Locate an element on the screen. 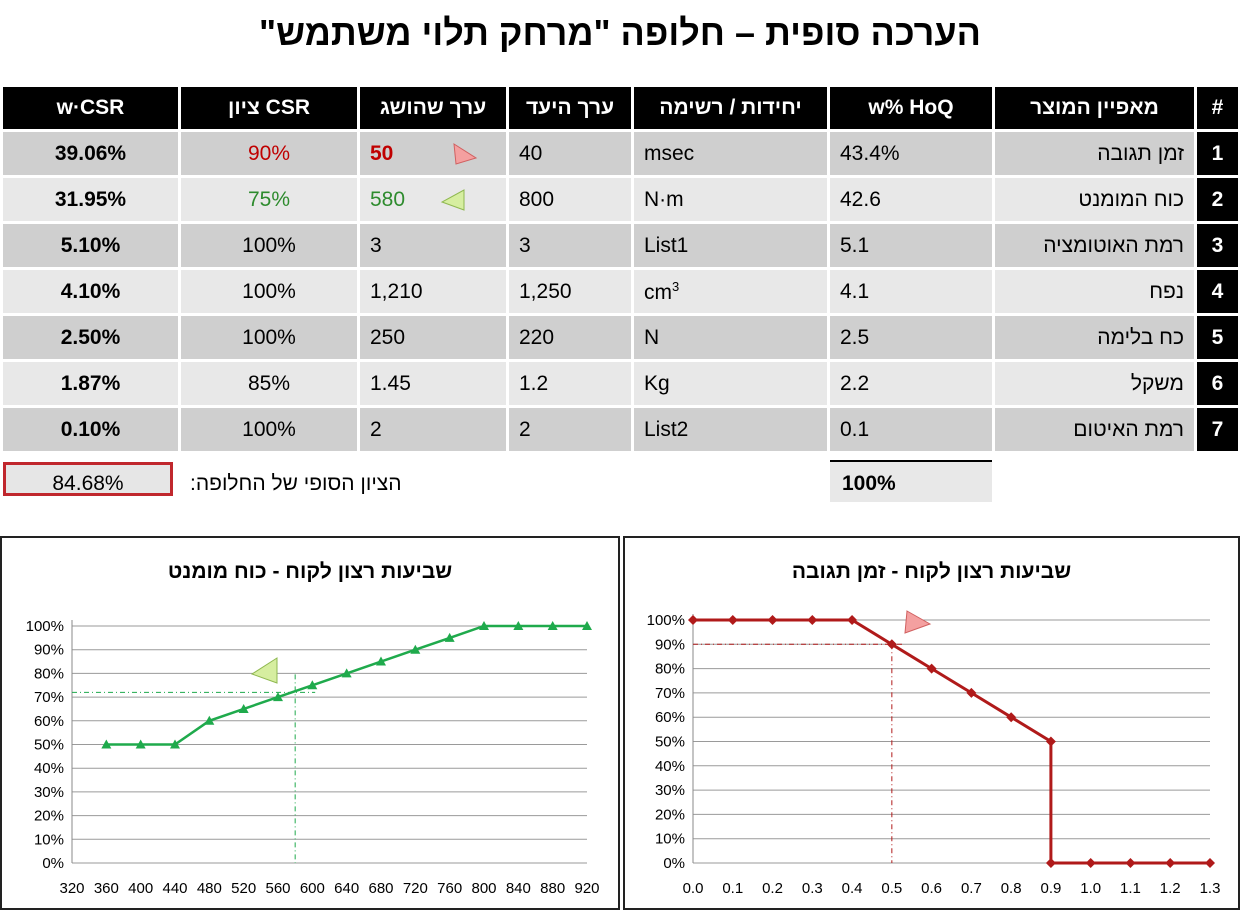 This screenshot has width=1240, height=910. y-tick-label: 0% is located at coordinates (53, 863).